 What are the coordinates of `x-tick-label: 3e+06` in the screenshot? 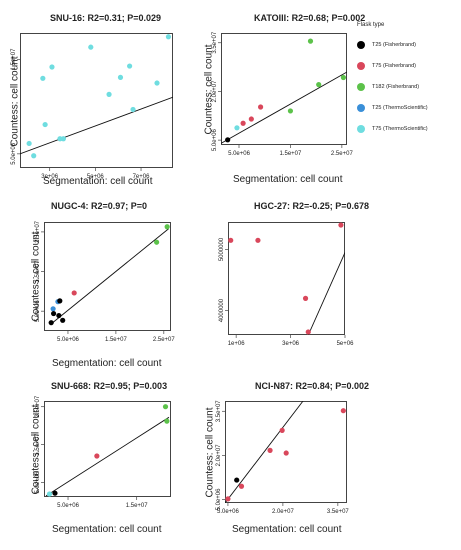 It's located at (291, 344).